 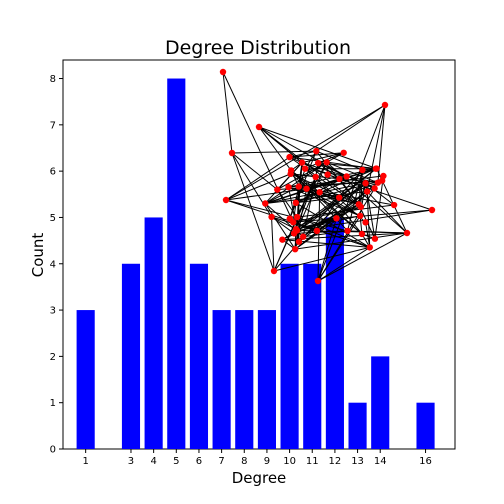 I want to click on x-tick-label: 11, so click(x=312, y=461).